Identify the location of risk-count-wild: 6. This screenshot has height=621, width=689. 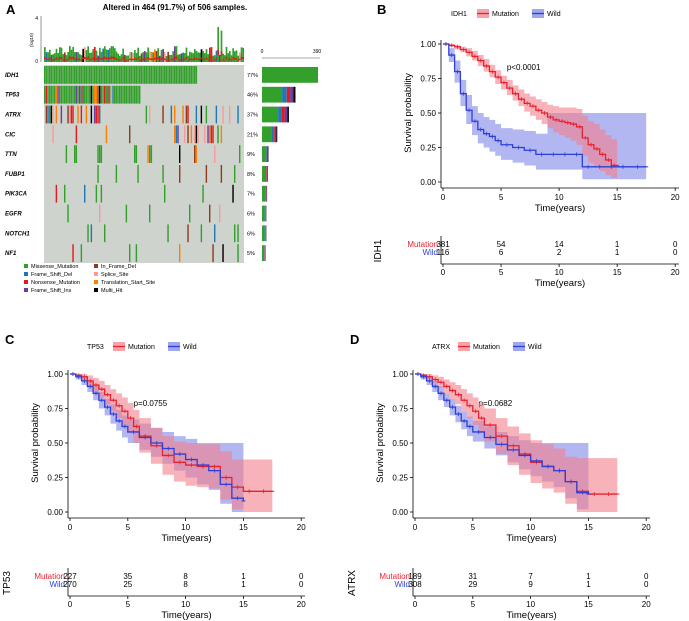
(501, 252).